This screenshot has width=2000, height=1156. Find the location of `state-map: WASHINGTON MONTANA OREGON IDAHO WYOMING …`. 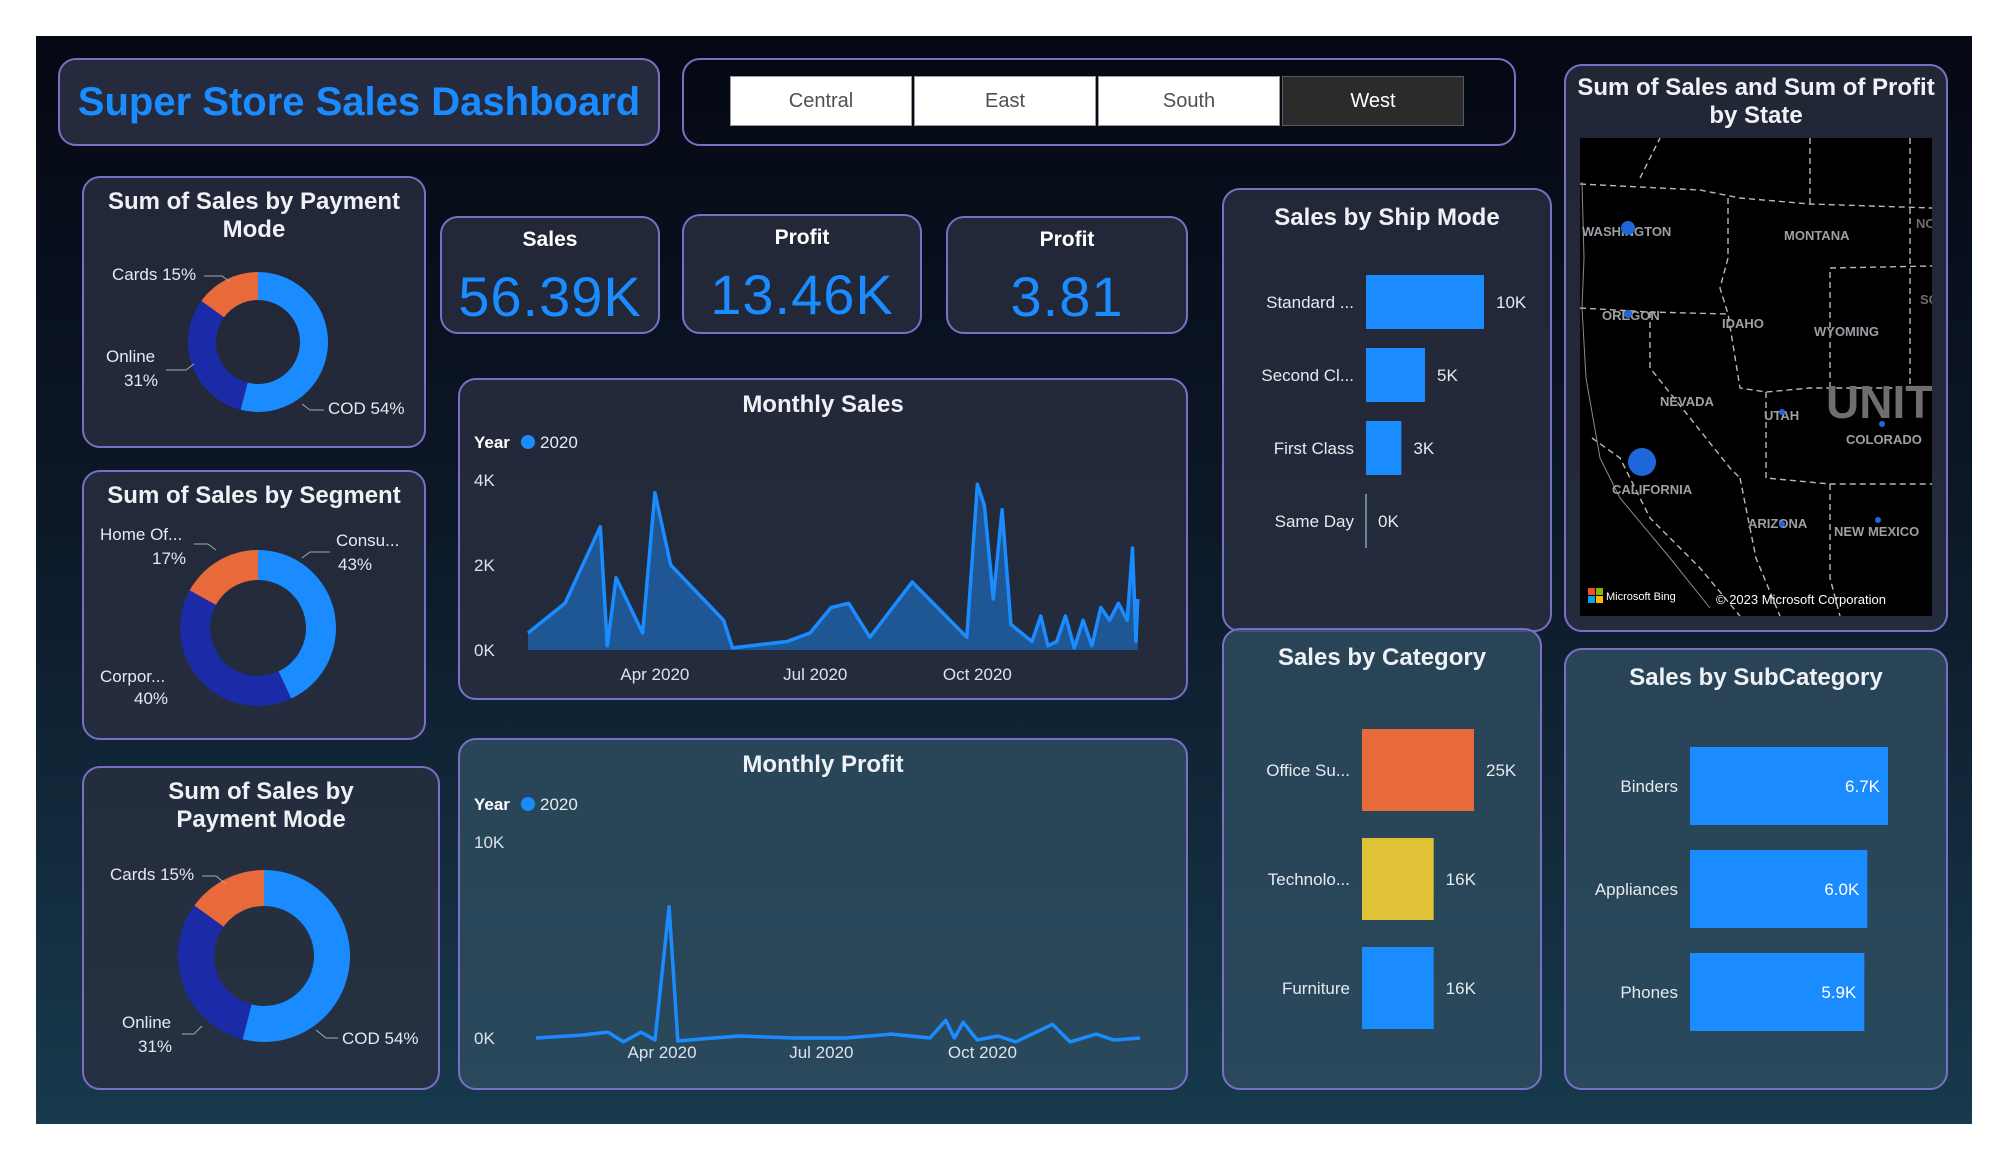

state-map: WASHINGTON MONTANA OREGON IDAHO WYOMING … is located at coordinates (1756, 377).